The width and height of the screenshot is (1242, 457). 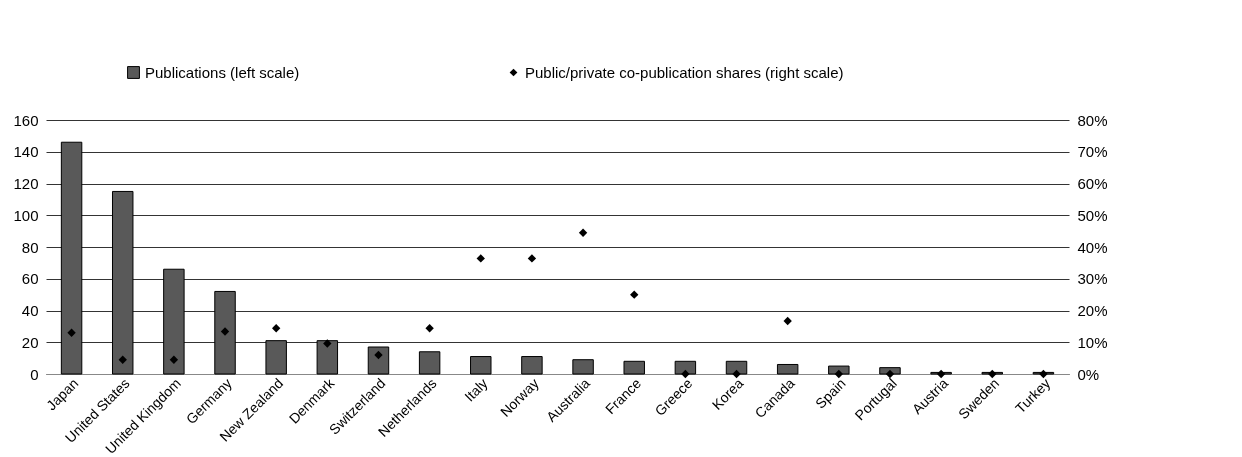 What do you see at coordinates (1092, 120) in the screenshot?
I see `y2-tick-label: 80%` at bounding box center [1092, 120].